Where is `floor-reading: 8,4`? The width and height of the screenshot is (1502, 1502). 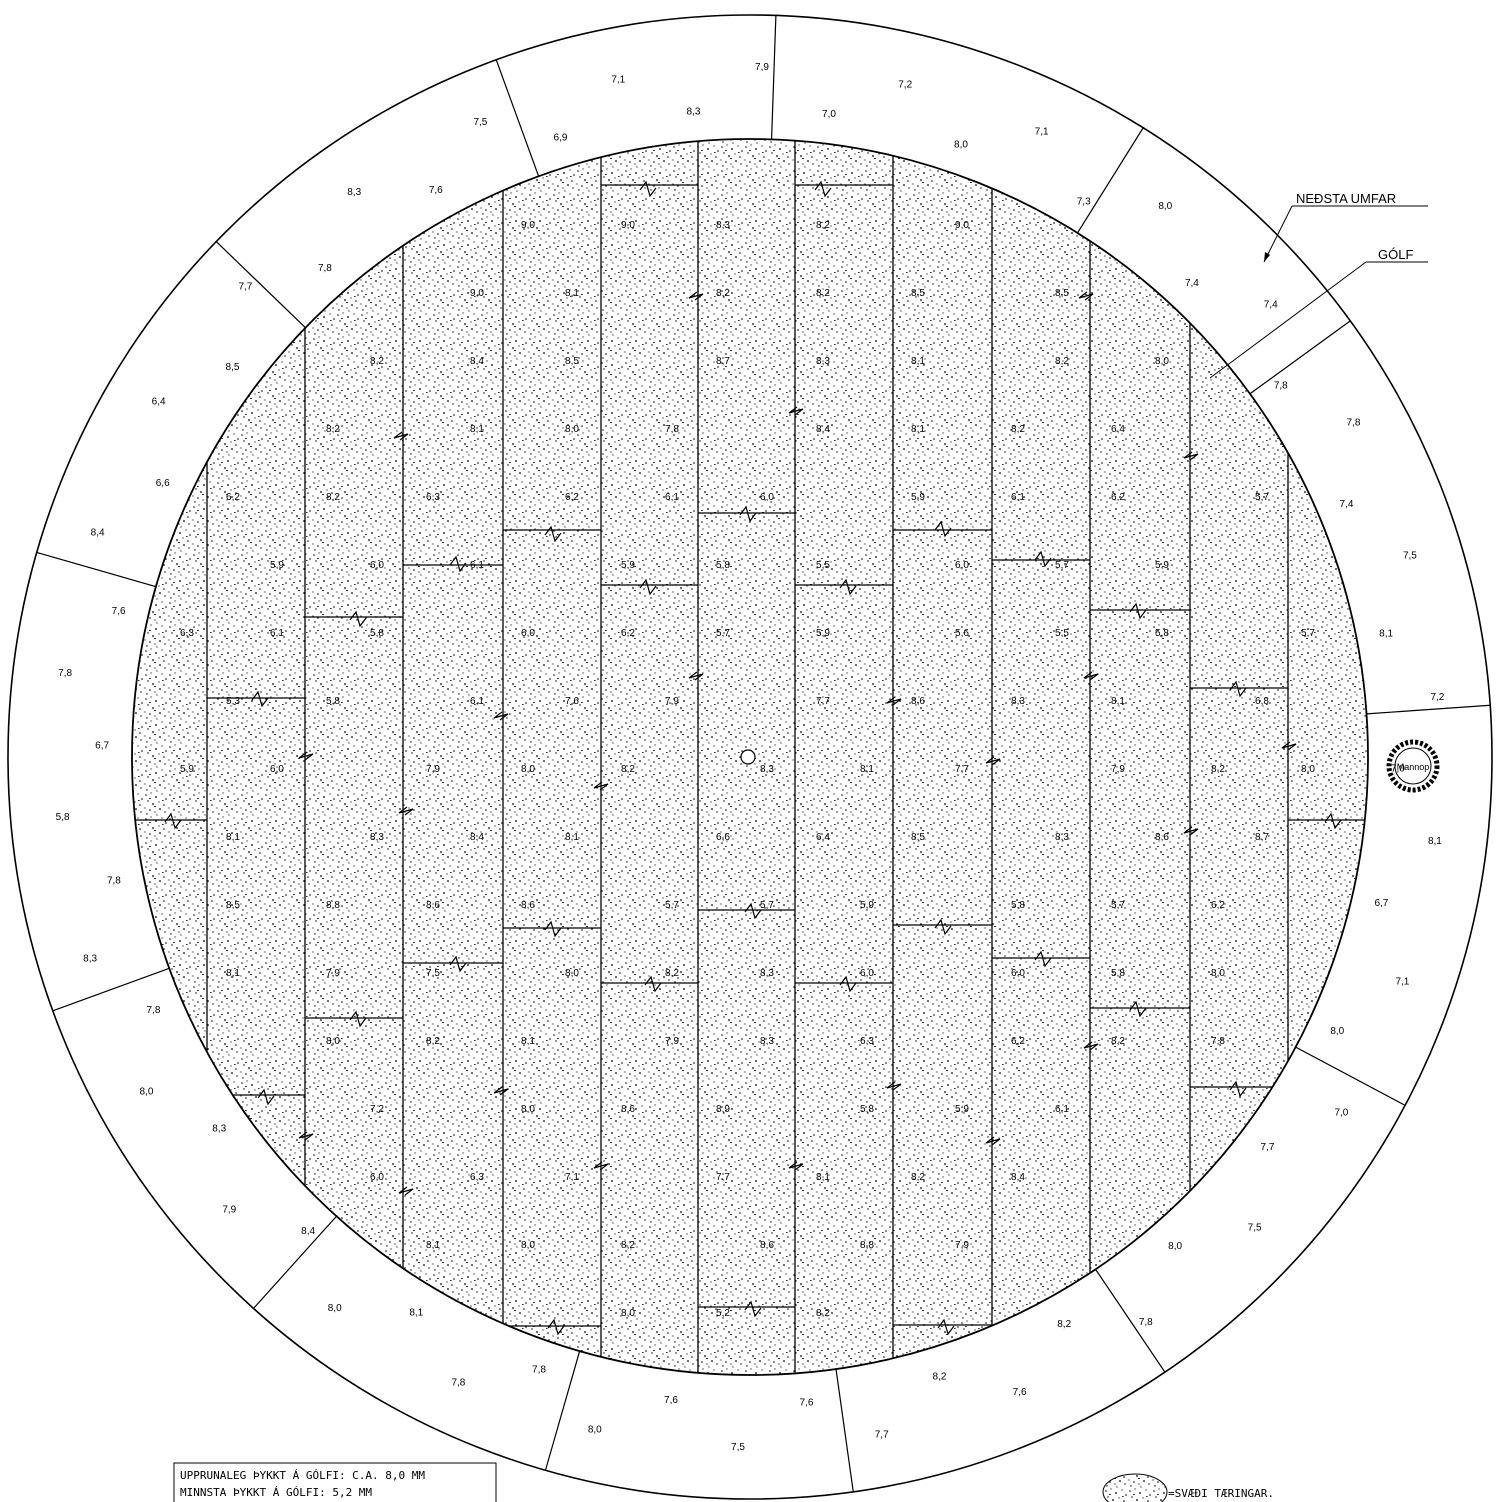
floor-reading: 8,4 is located at coordinates (1018, 1177).